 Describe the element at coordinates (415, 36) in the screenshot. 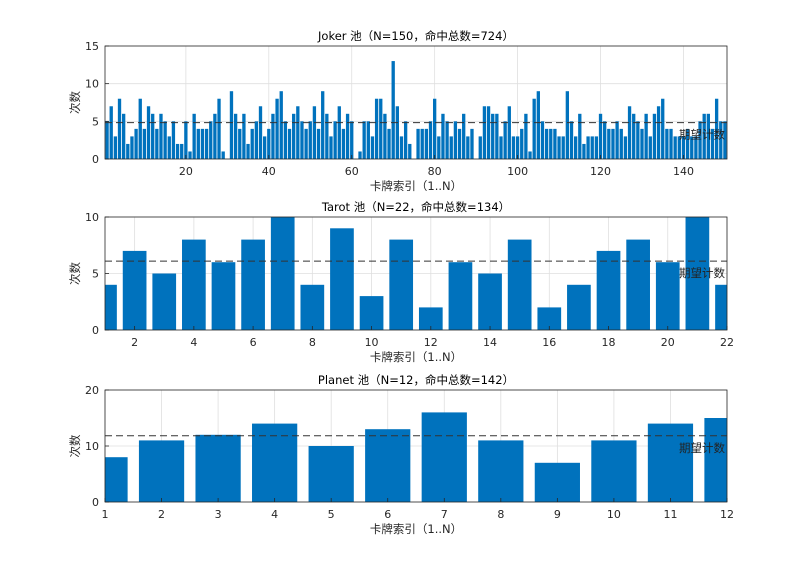

I see `chart-title: Joker 池（N=150，命中总数=724）` at that location.